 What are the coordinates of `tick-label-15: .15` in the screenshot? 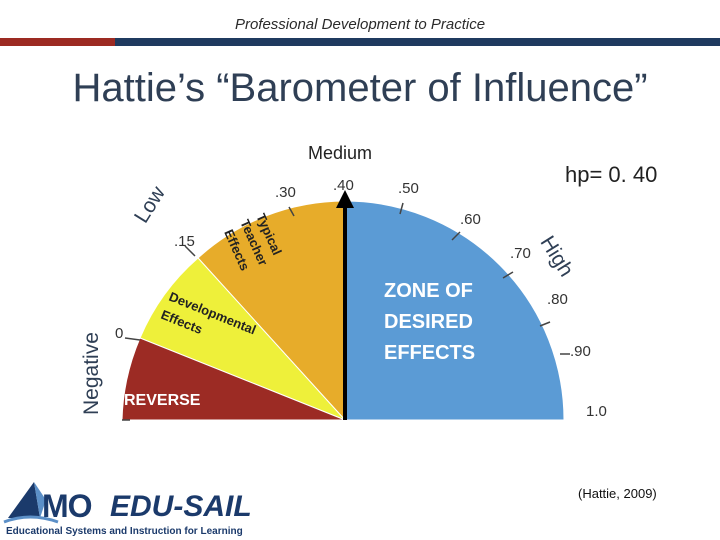 It's located at (184, 241).